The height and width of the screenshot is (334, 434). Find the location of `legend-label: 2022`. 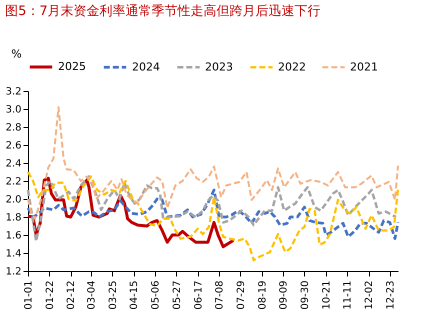

legend-label: 2022 is located at coordinates (292, 67).